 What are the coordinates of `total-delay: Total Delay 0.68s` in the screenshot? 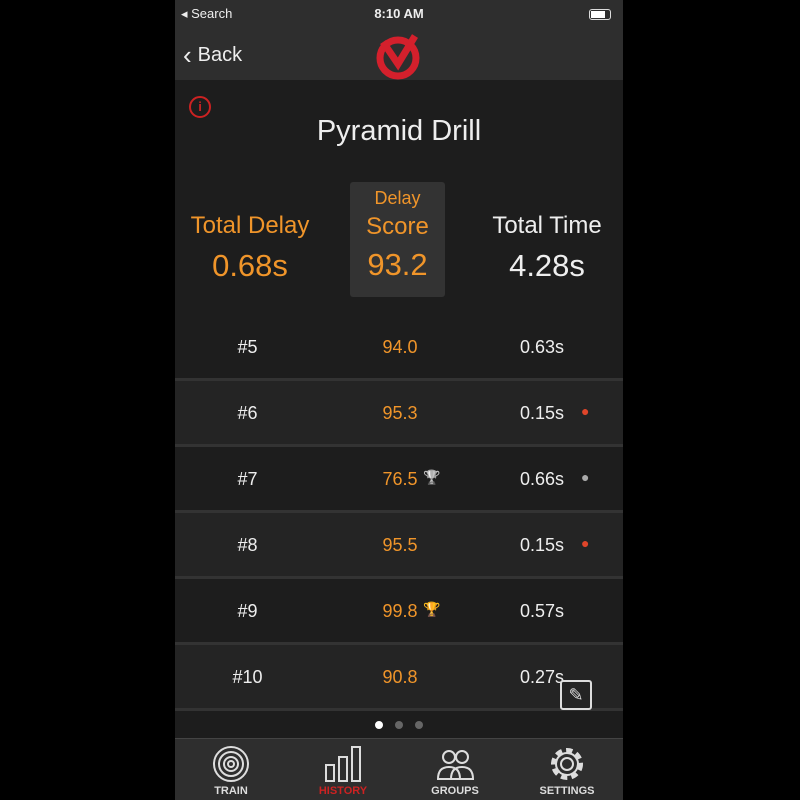 It's located at (250, 248).